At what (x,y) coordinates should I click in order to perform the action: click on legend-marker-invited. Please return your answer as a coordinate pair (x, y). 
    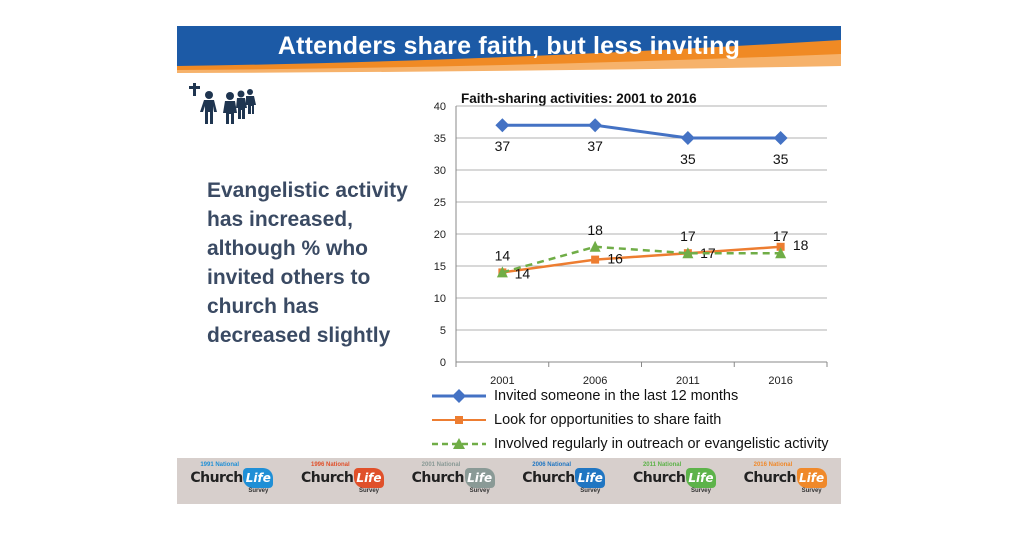
    Looking at the image, I should click on (459, 396).